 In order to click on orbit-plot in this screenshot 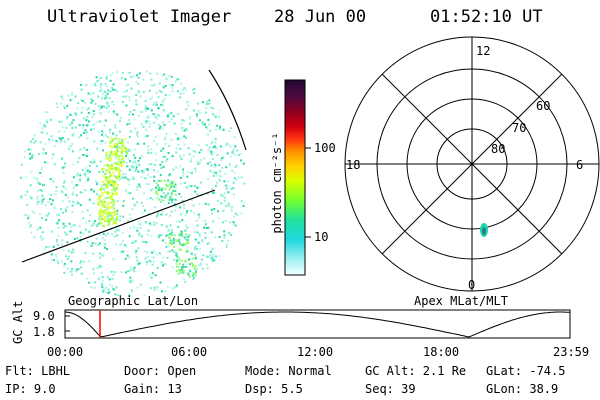, I will do `click(317, 324)`.